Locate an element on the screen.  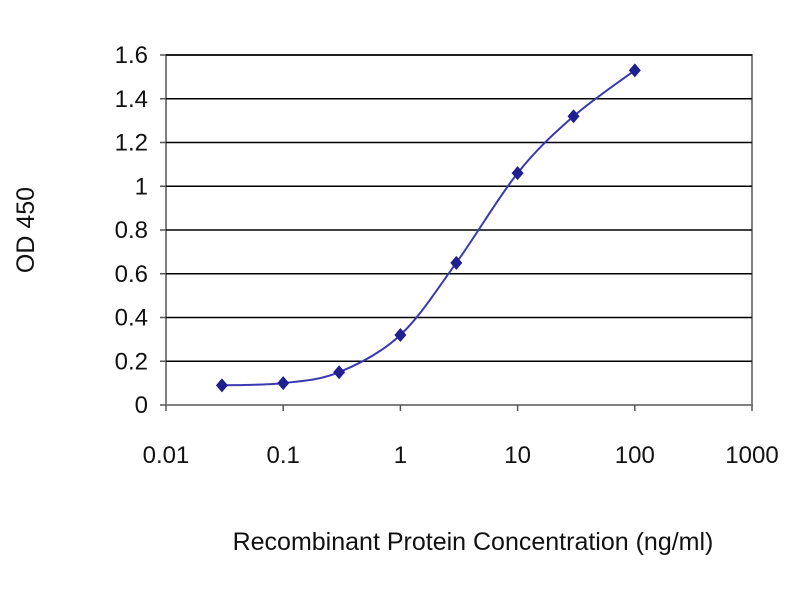
x-tick-label: 100 is located at coordinates (635, 455).